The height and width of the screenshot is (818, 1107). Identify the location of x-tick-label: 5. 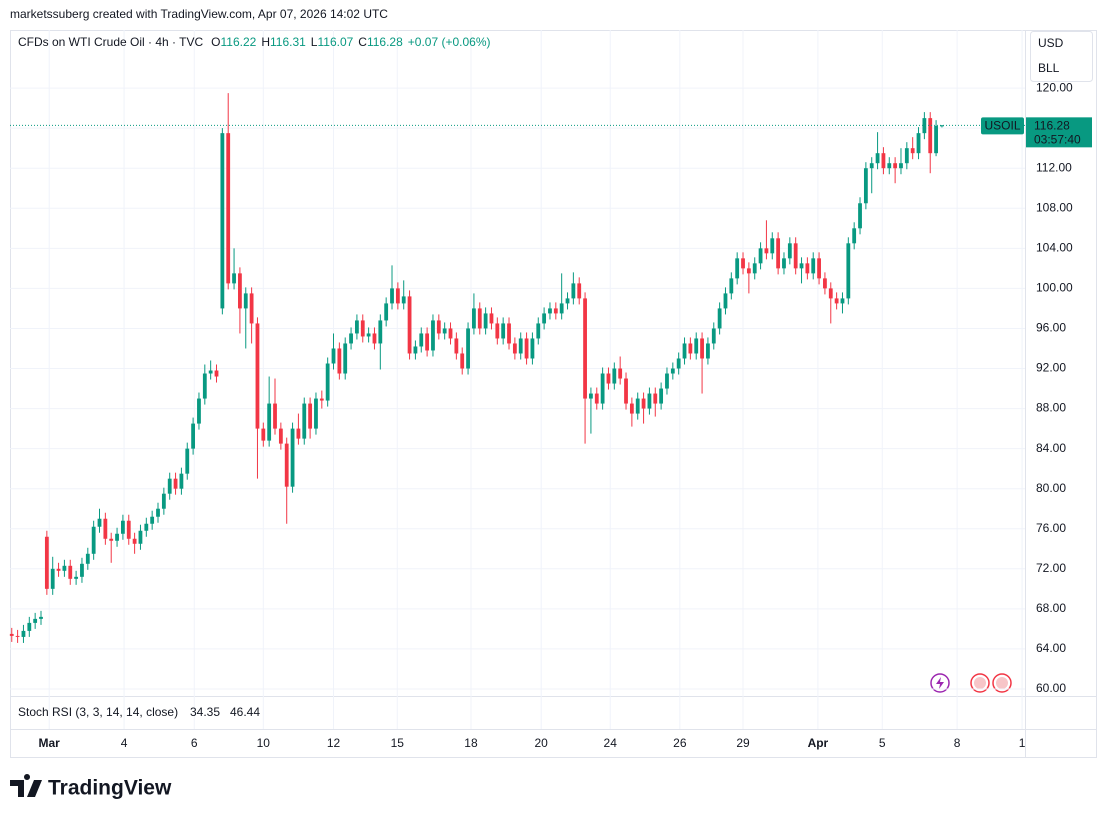
(882, 743).